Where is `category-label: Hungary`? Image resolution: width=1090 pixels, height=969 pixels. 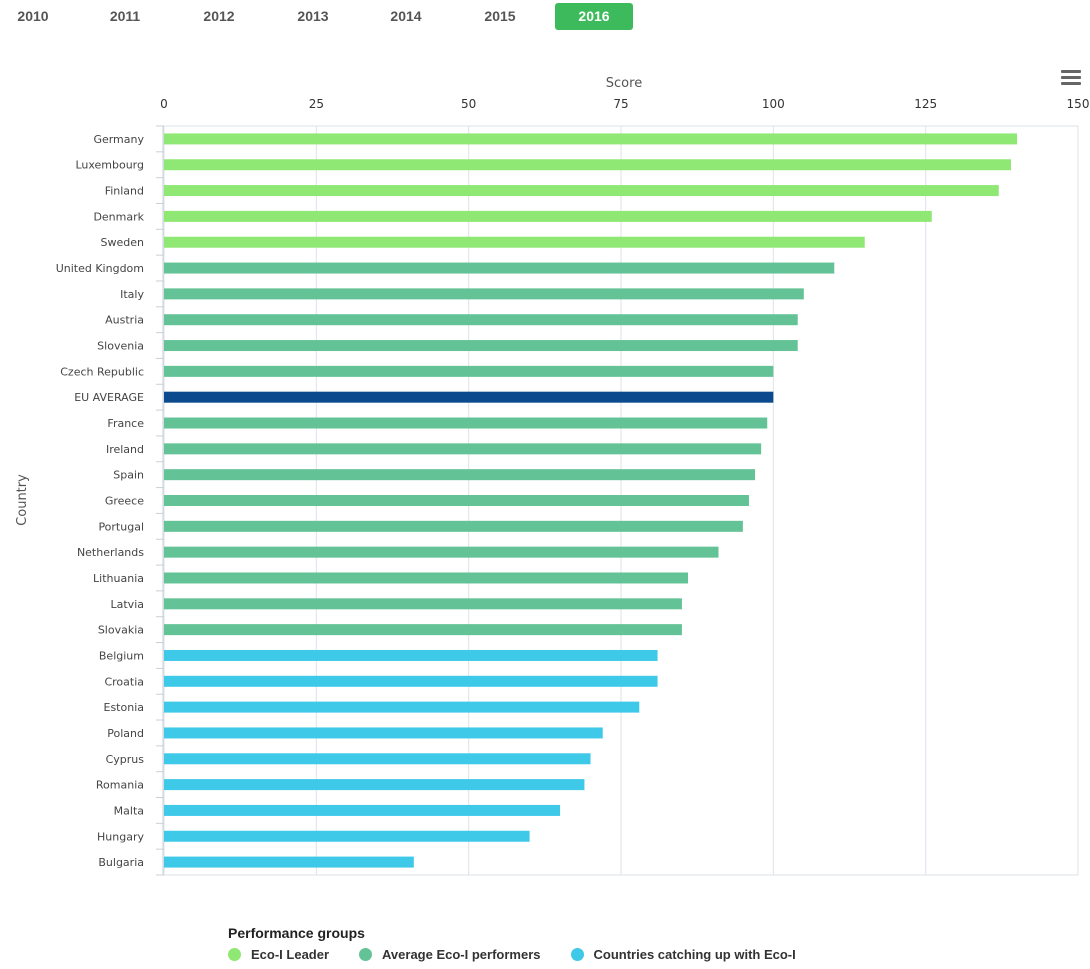
category-label: Hungary is located at coordinates (120, 836).